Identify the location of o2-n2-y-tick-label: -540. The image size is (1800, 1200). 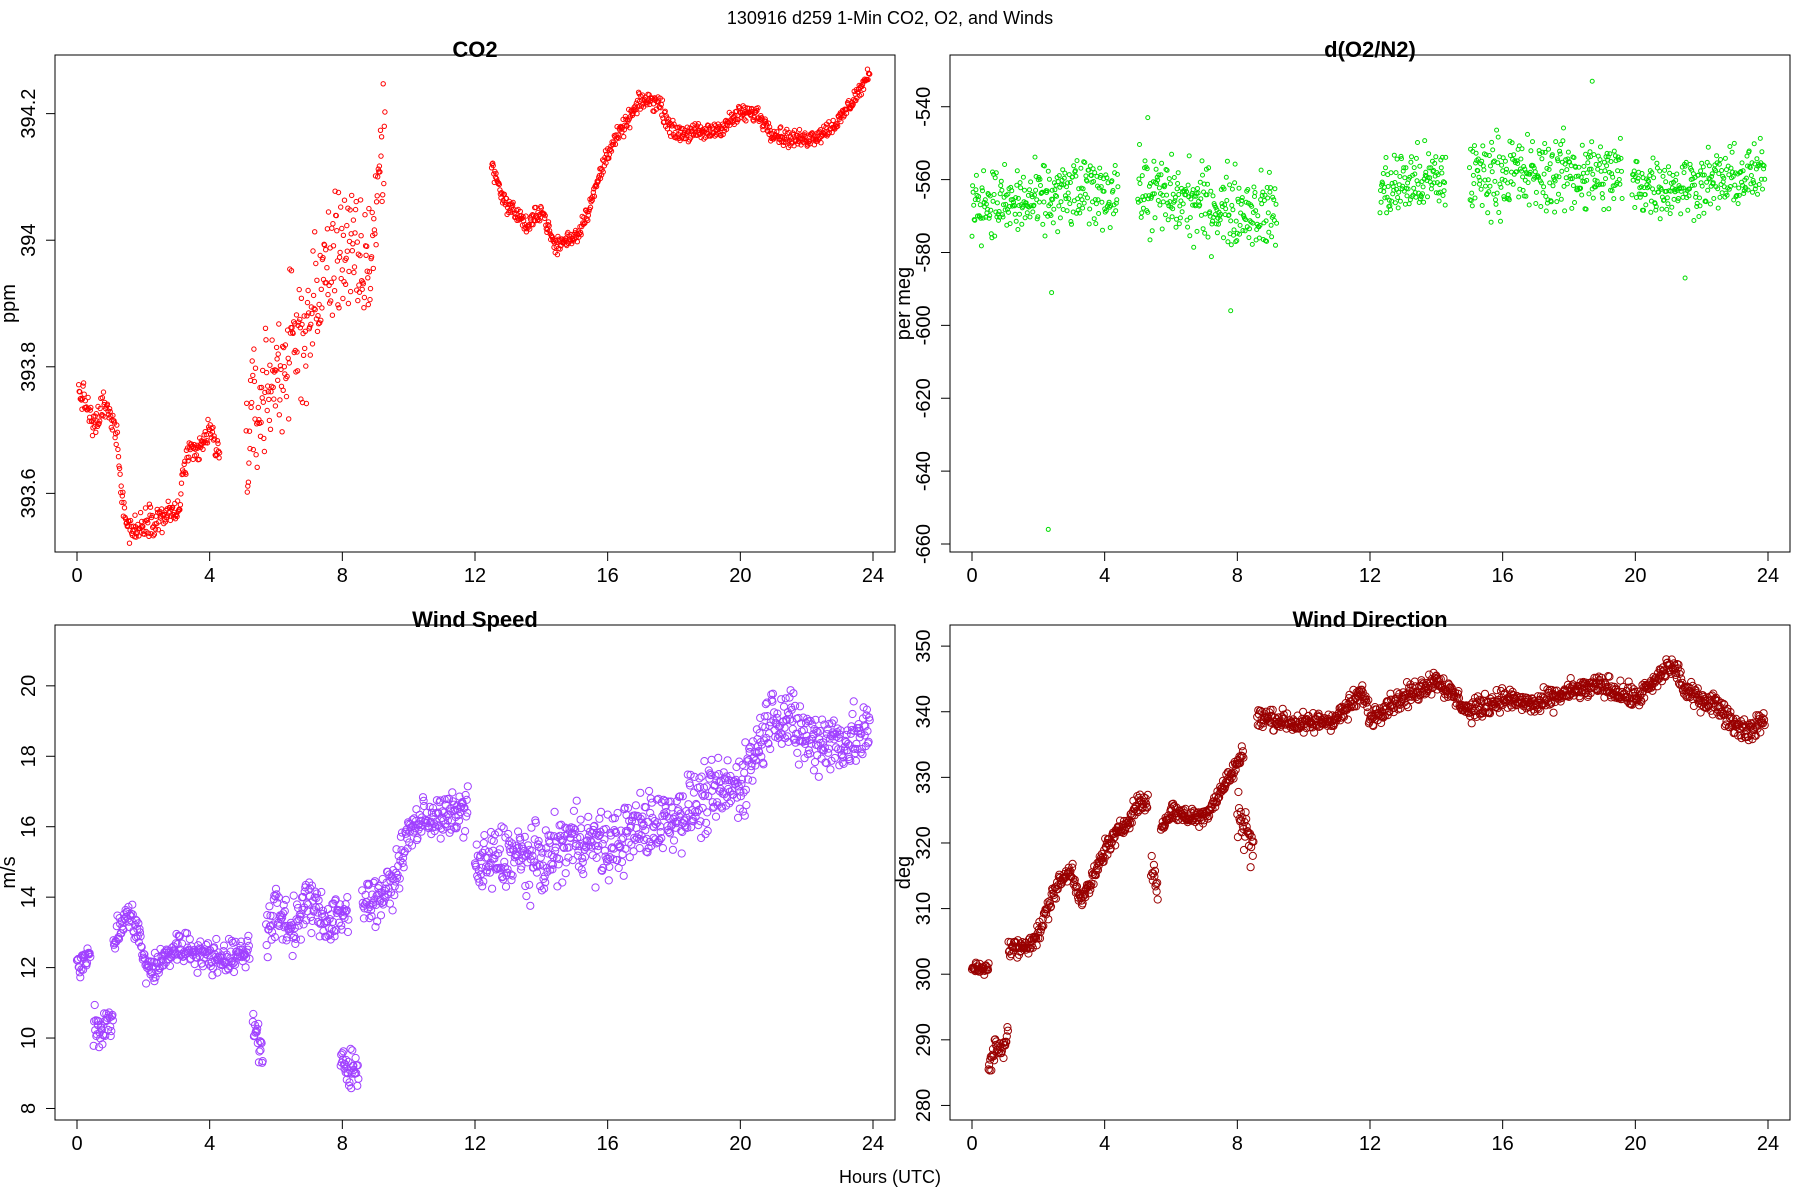
(924, 107).